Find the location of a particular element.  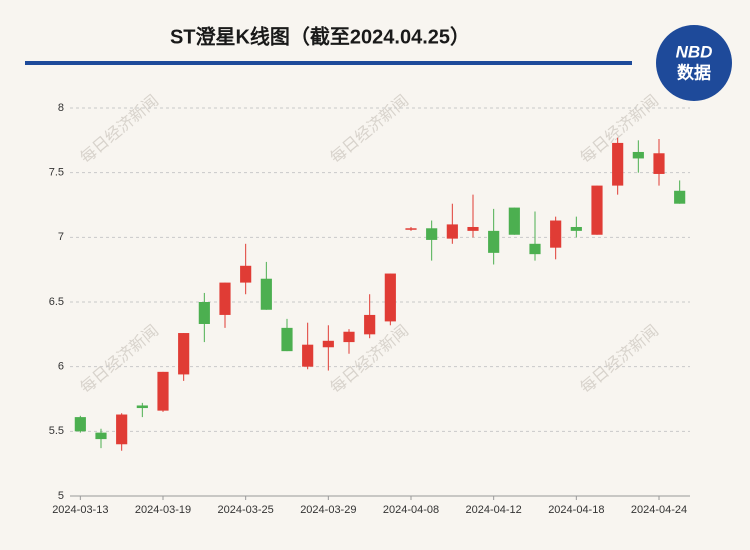

y-tick-label: 6 is located at coordinates (61, 367).